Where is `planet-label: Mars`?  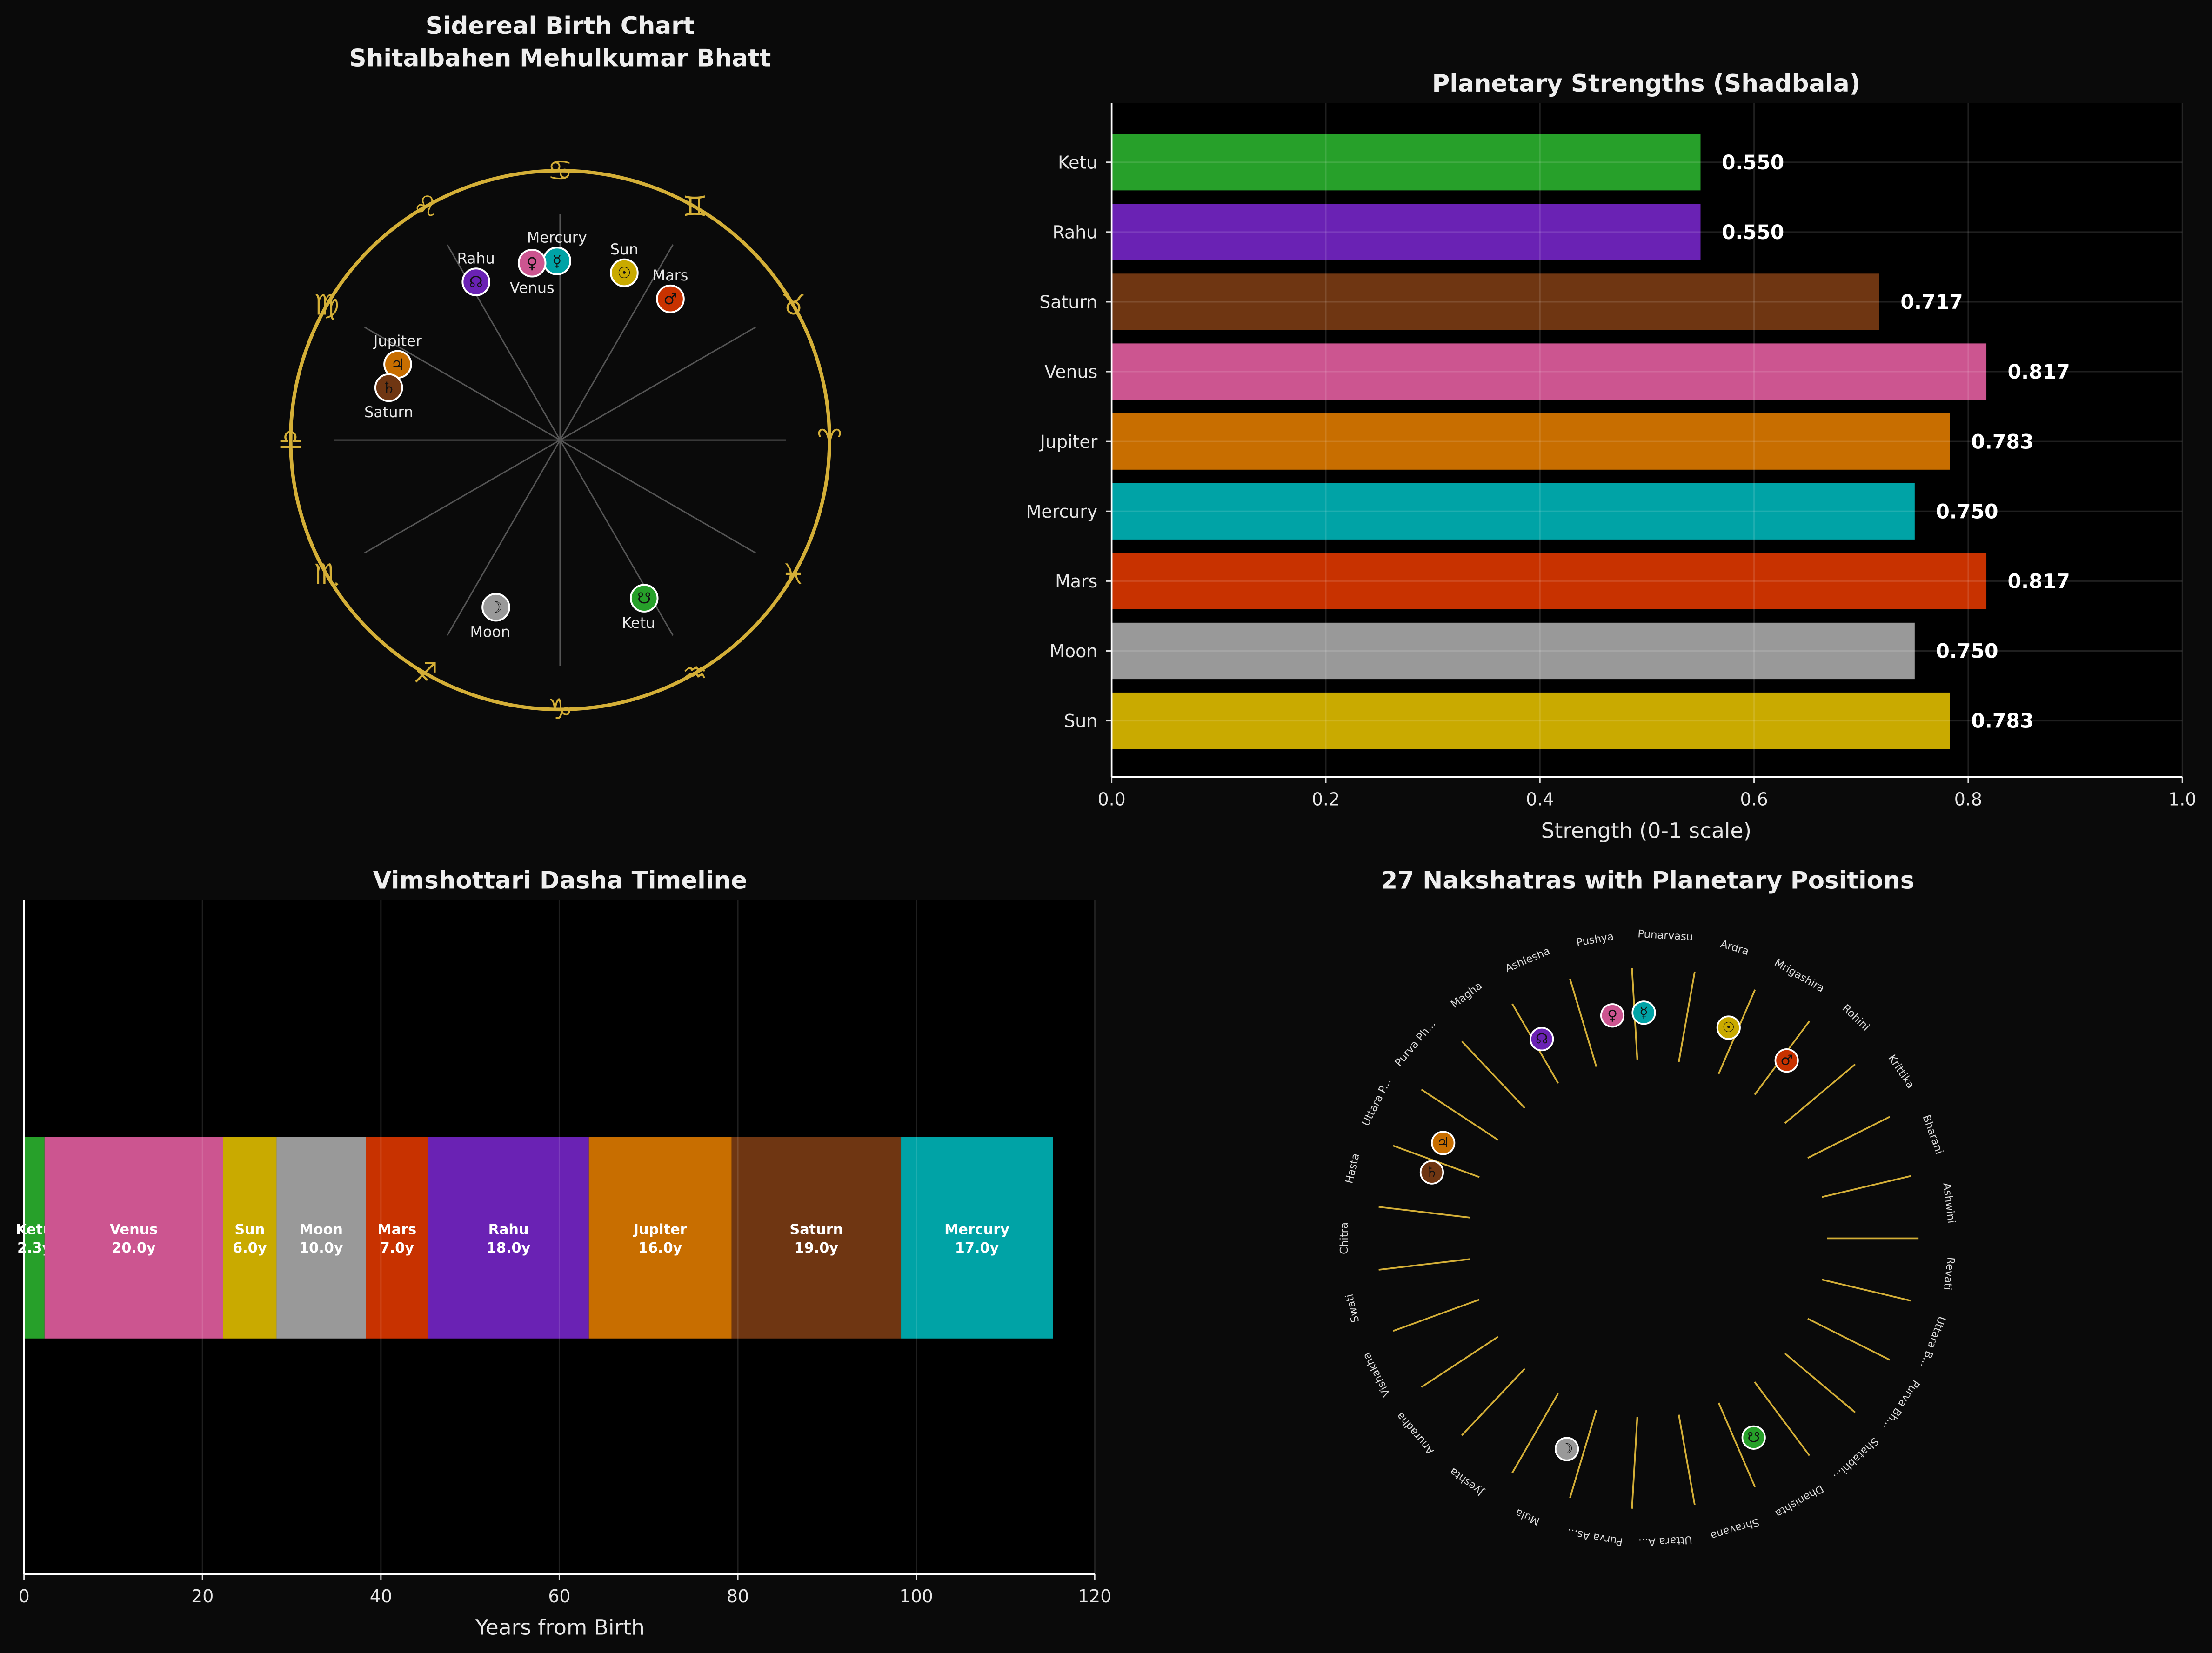 planet-label: Mars is located at coordinates (670, 275).